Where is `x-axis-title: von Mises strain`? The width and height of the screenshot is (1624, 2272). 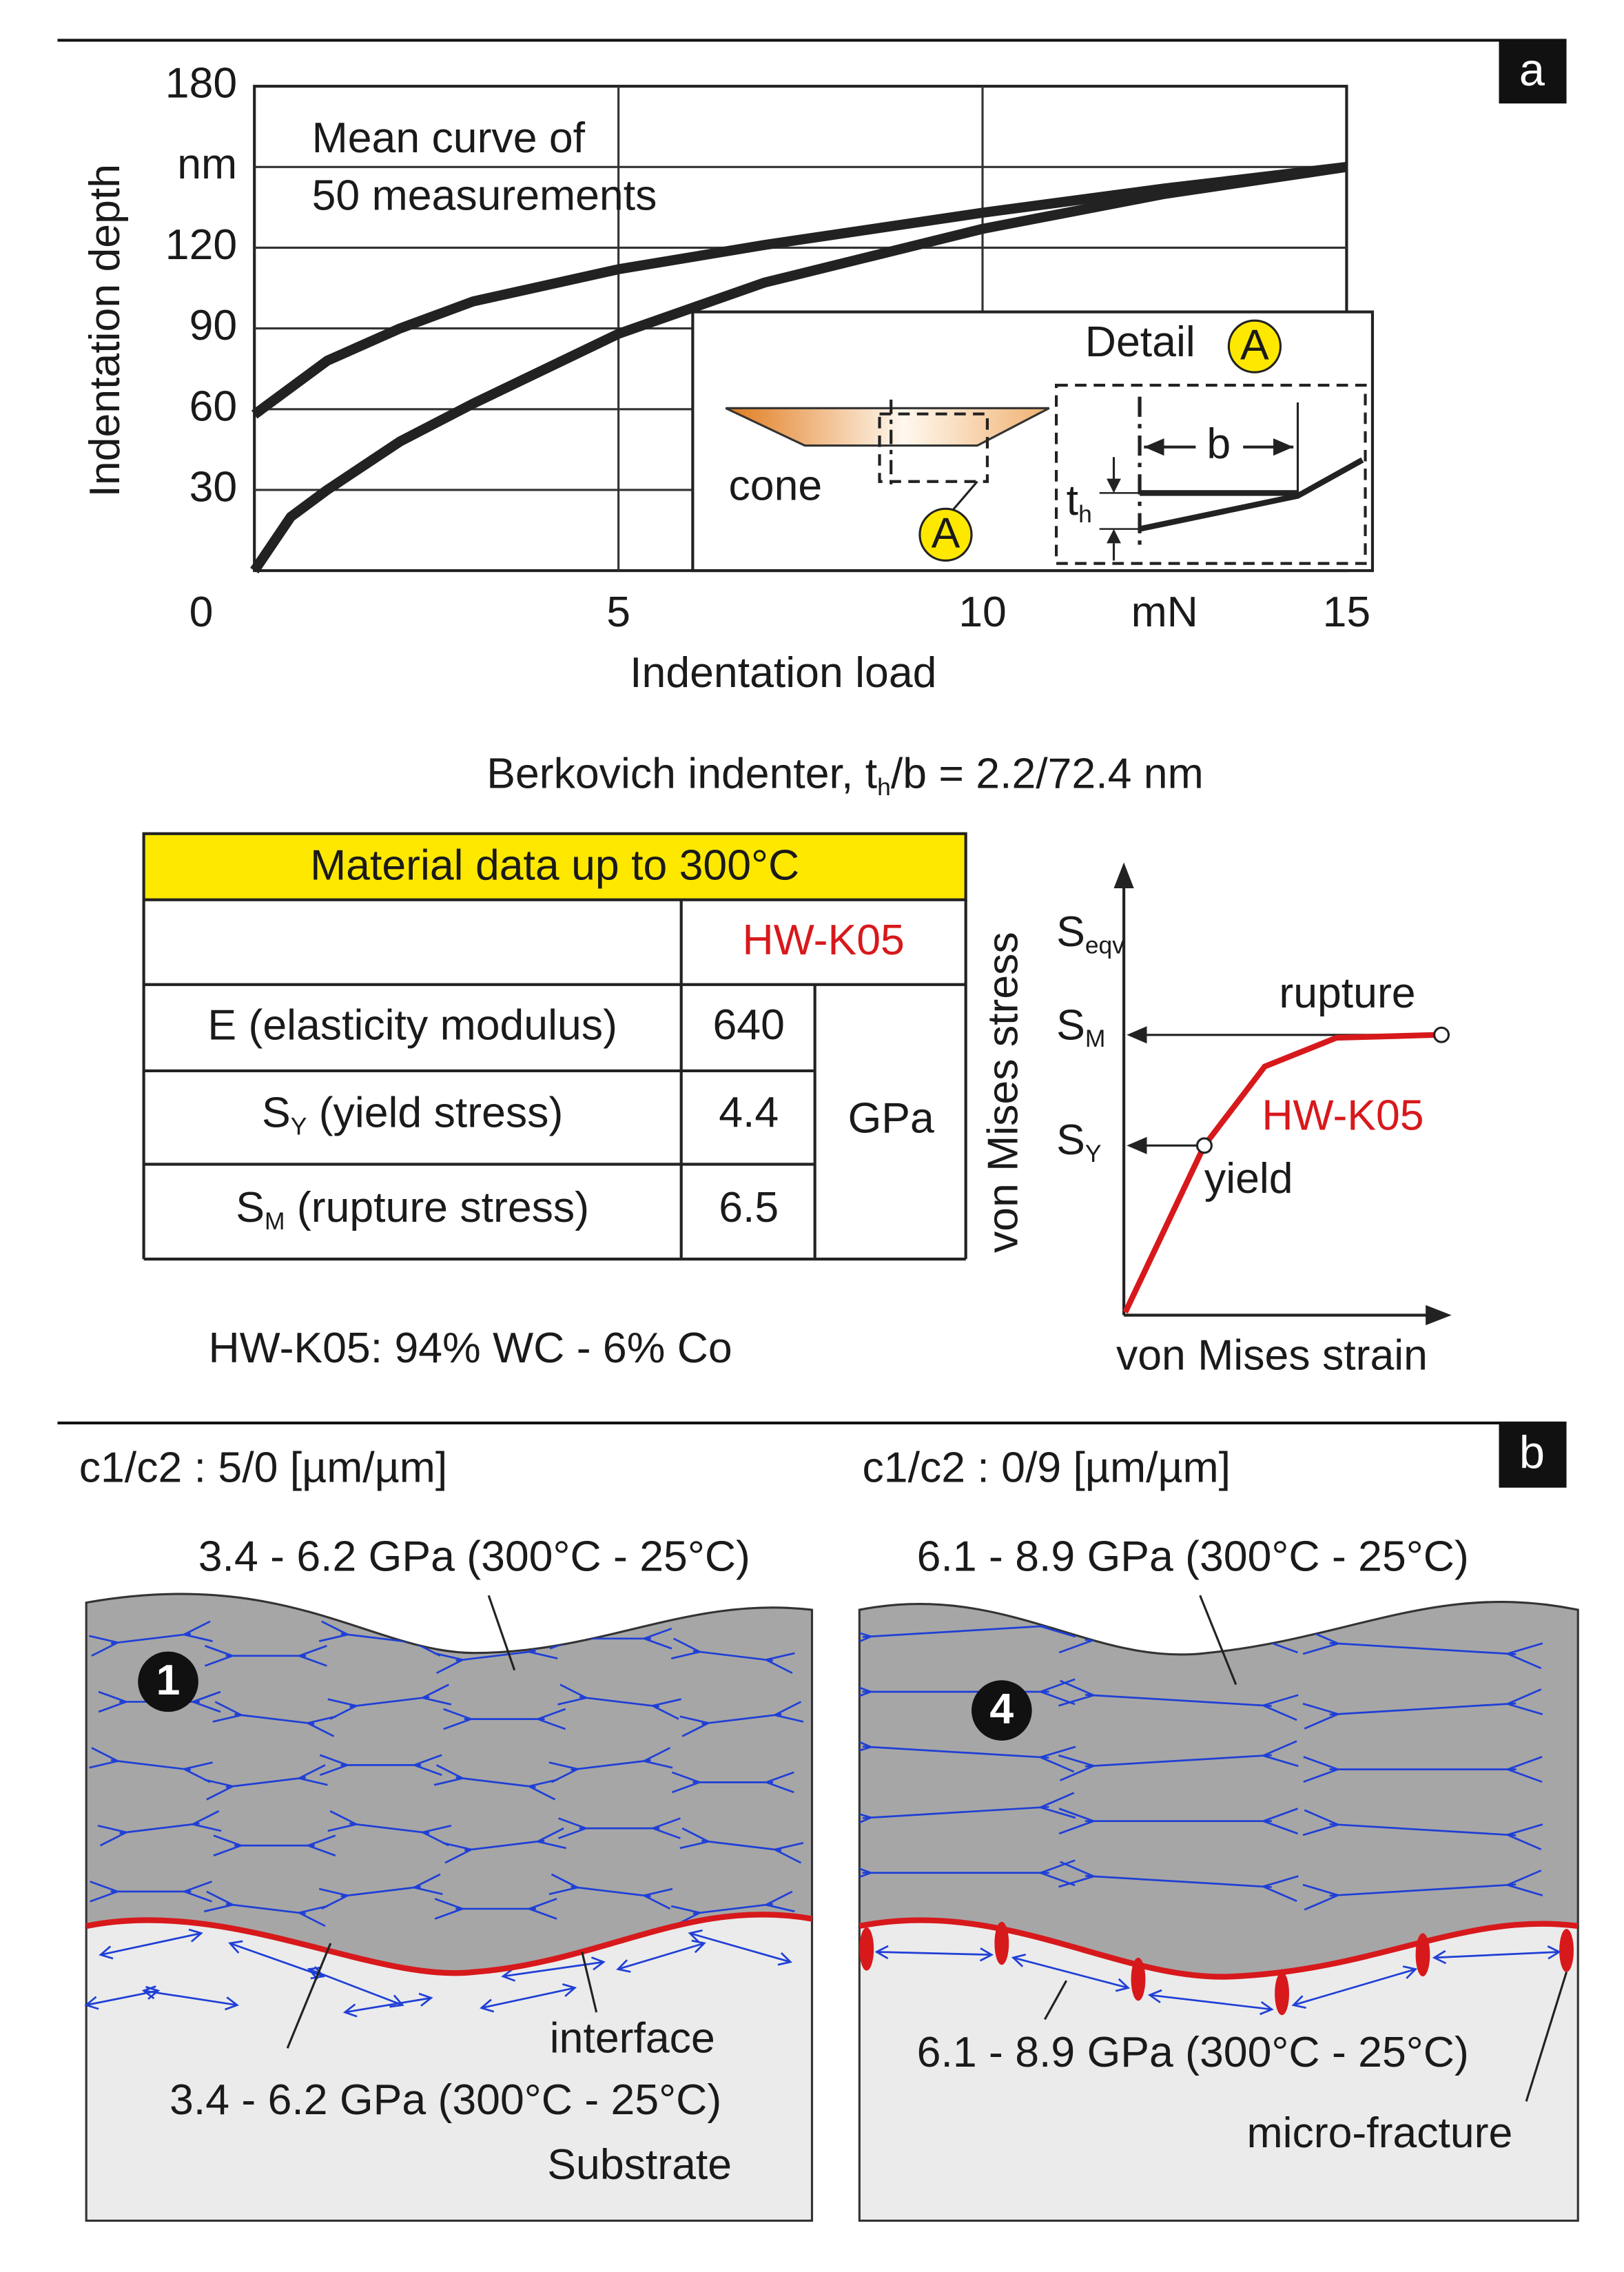
x-axis-title: von Mises strain is located at coordinates (1272, 1355).